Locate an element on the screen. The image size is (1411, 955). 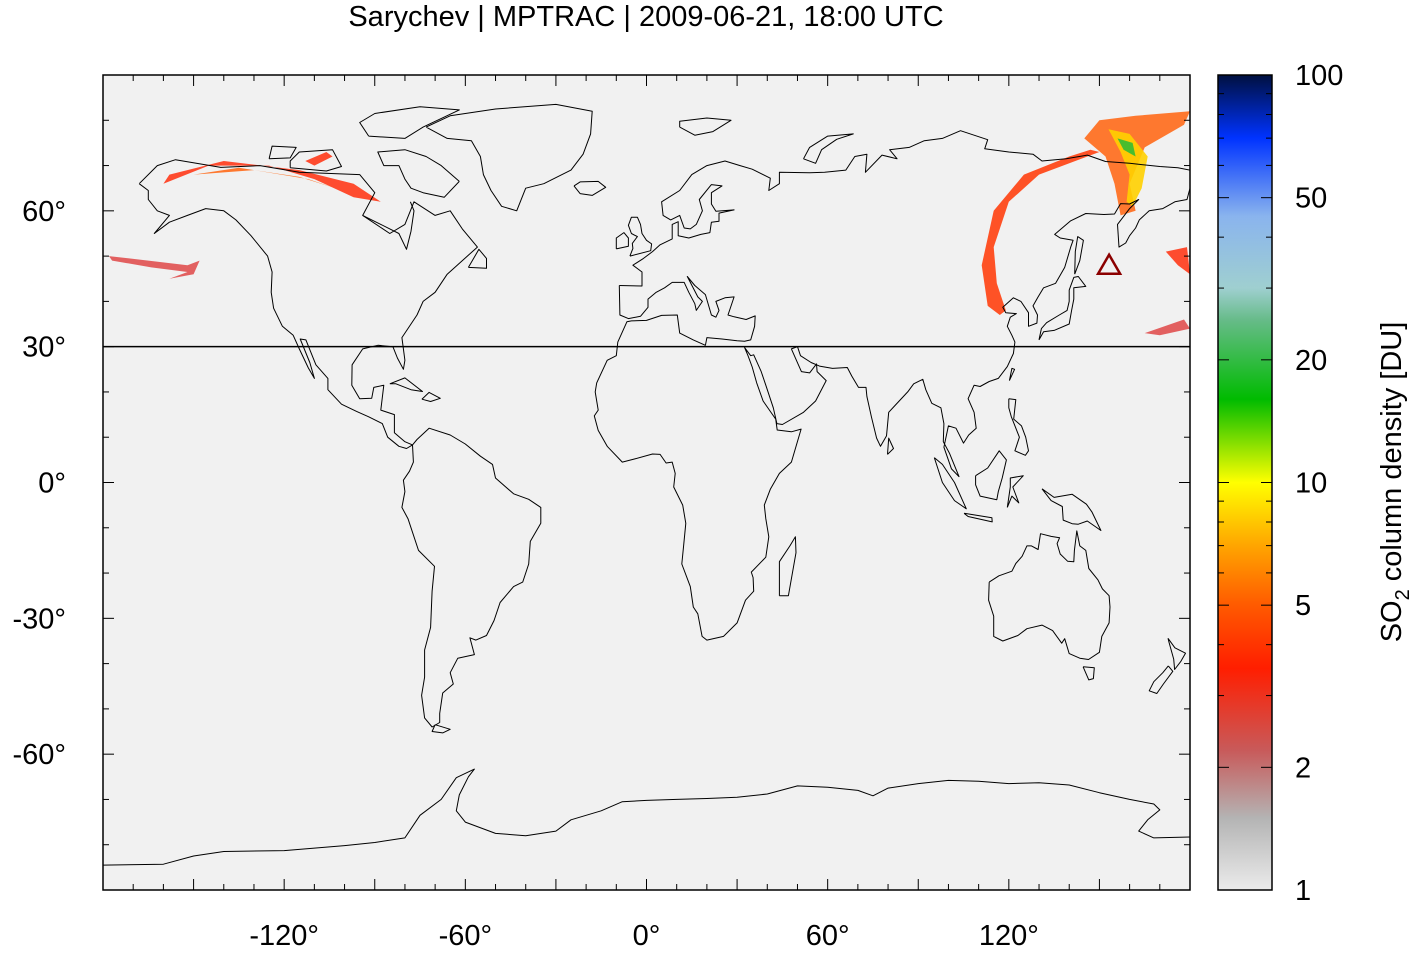
coastline-philippines is located at coordinates (1018, 427).